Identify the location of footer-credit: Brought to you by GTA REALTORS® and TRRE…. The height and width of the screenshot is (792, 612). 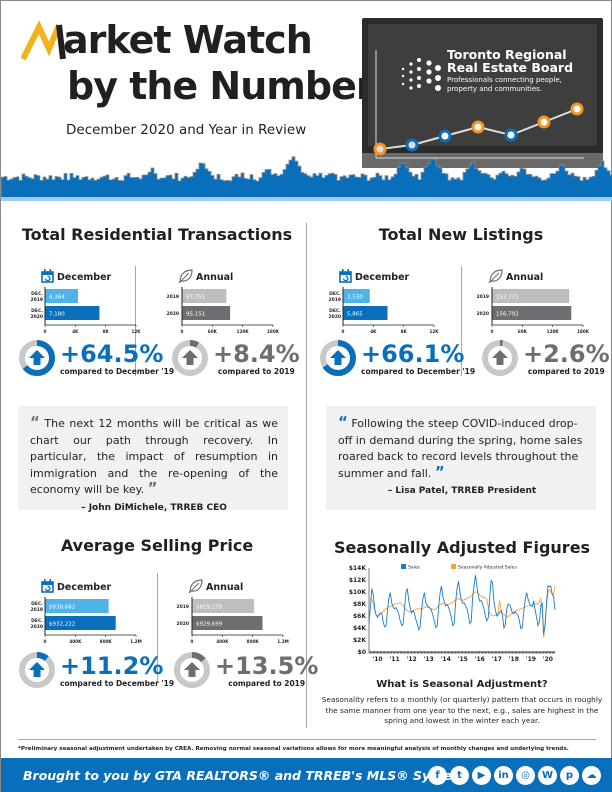
(244, 775).